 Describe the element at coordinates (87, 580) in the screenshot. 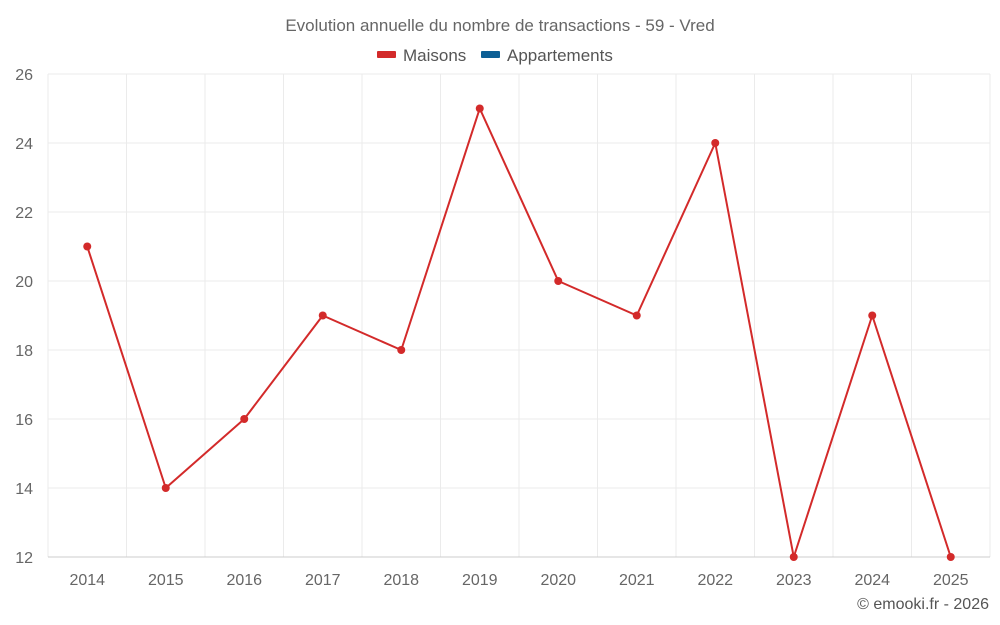

I see `x-tick-label: 2014` at that location.